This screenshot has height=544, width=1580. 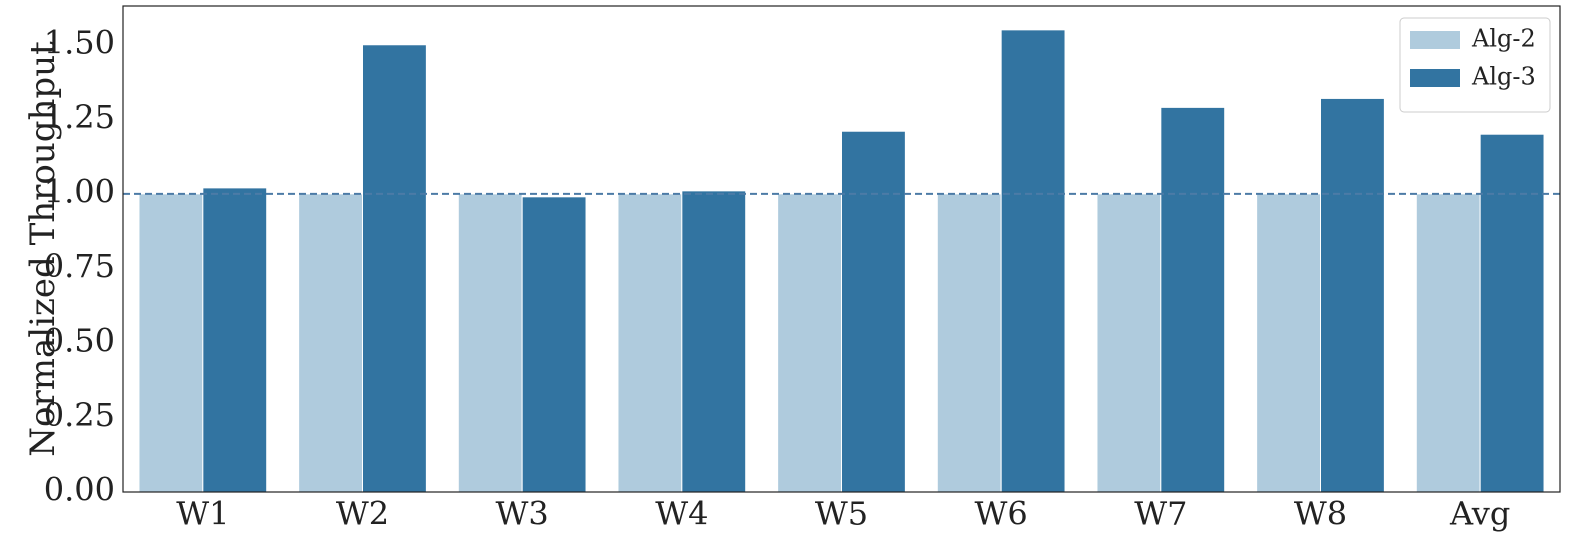 I want to click on y-axis-label: Normalized Throughput, so click(x=43, y=249).